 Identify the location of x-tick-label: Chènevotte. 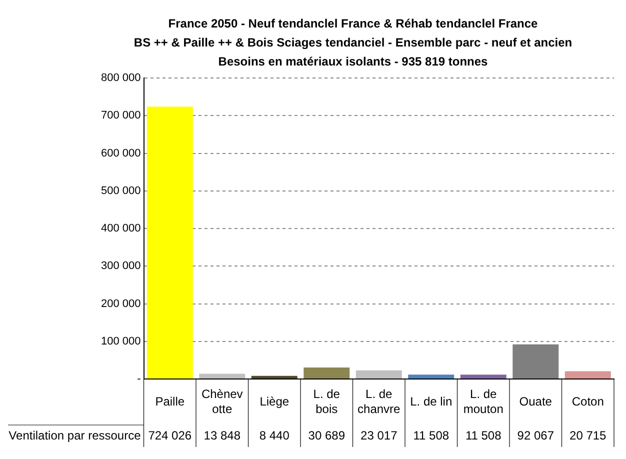
(222, 401).